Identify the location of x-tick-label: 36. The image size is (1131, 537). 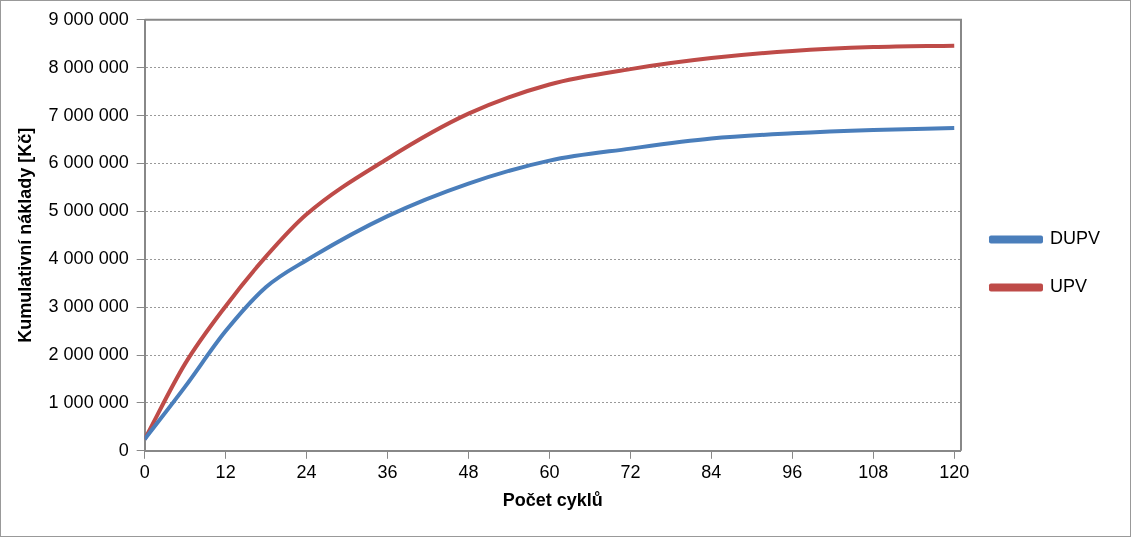
(387, 471).